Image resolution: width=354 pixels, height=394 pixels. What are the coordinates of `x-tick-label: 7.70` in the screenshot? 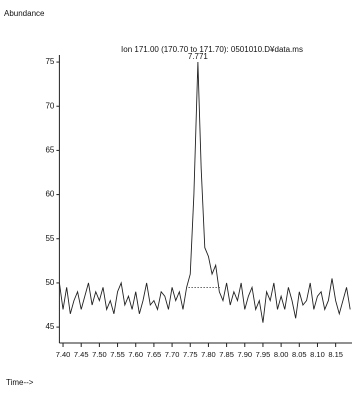 It's located at (172, 354).